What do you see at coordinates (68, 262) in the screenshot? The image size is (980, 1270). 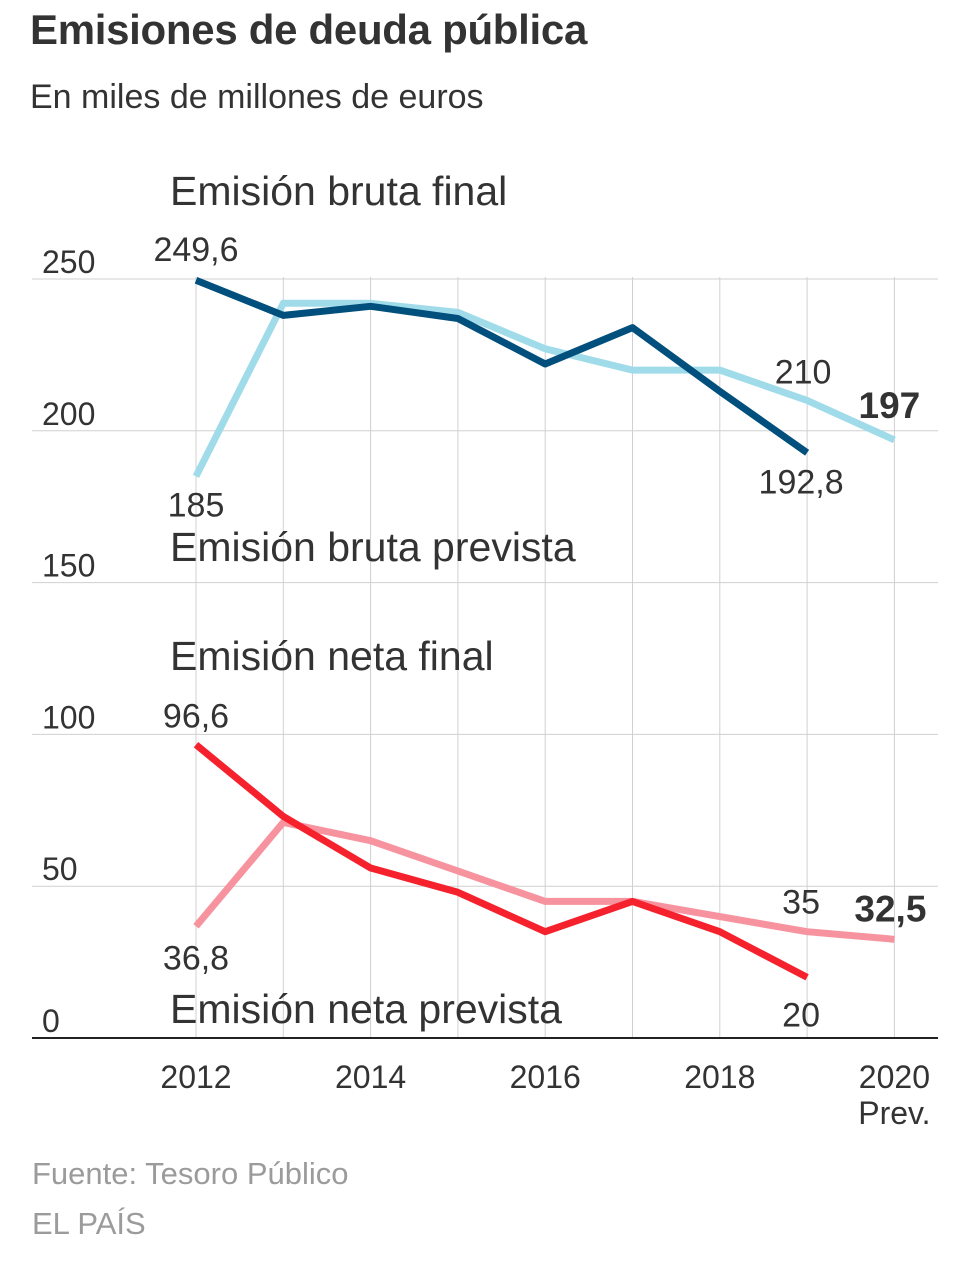 I see `y-tick-label-250: 250` at bounding box center [68, 262].